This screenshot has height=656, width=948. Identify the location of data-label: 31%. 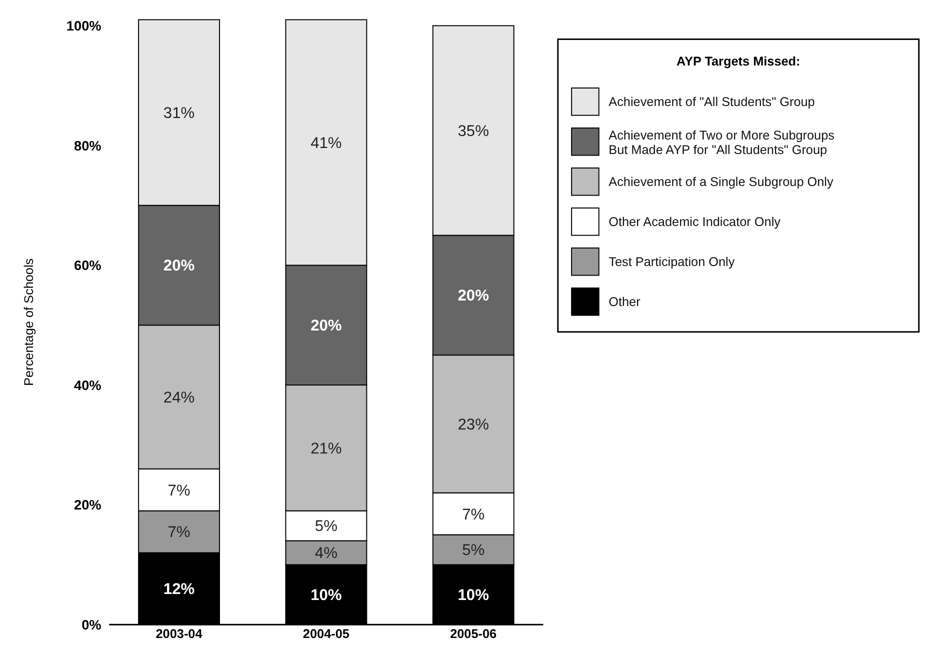
(179, 113).